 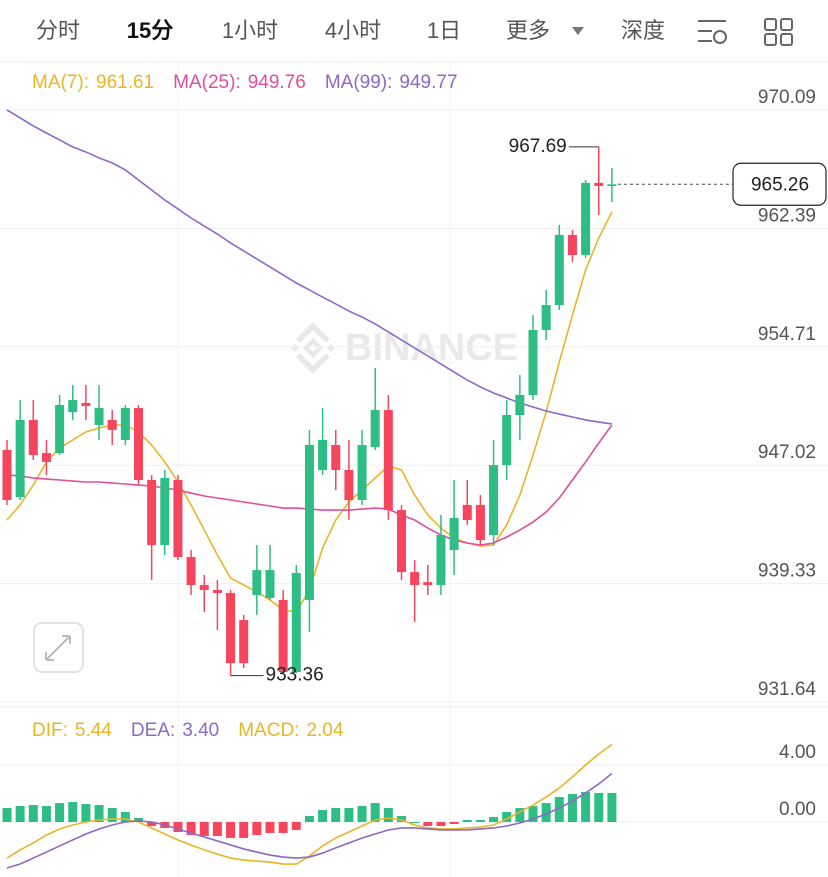 I want to click on legend-name: DEA:, so click(x=153, y=730).